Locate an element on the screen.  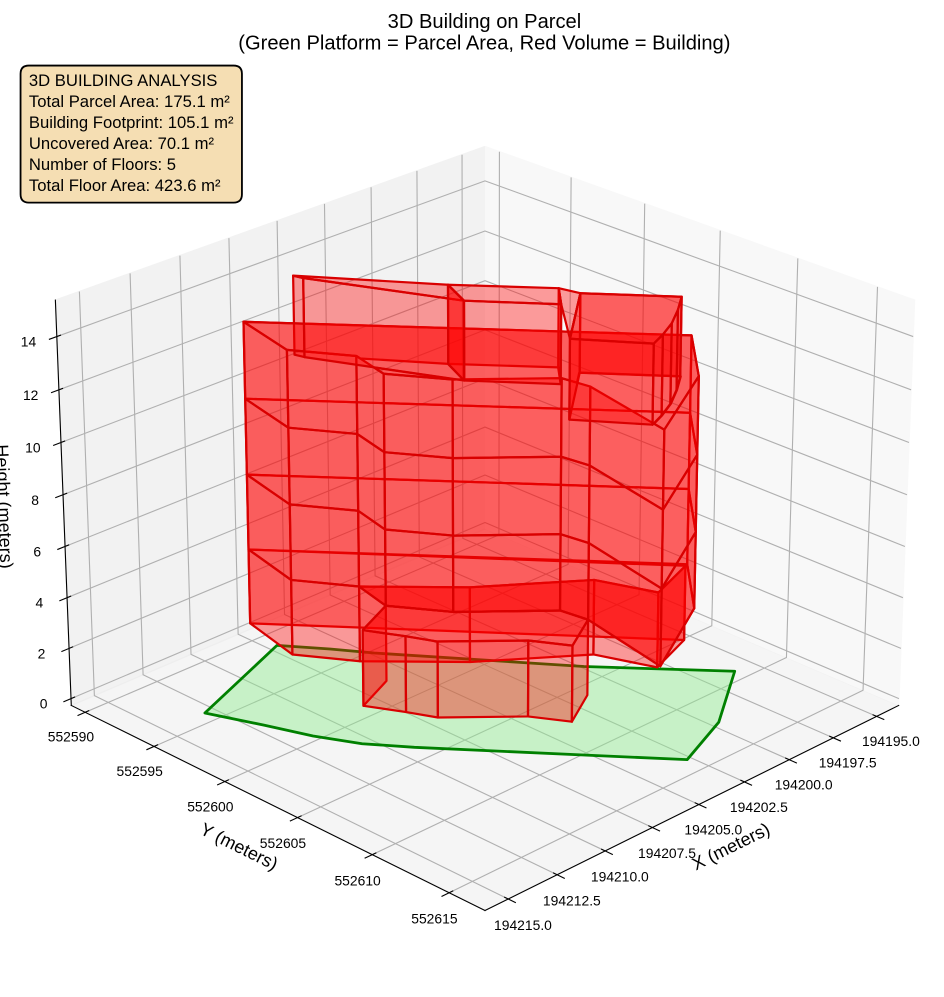
svg-text: 194210.0 is located at coordinates (620, 877).